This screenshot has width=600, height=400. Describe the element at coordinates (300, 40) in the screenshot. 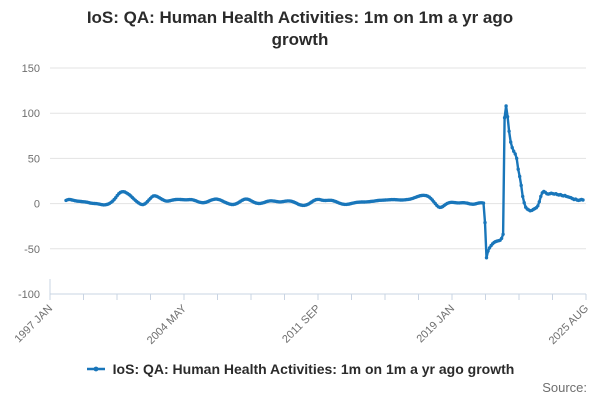

I see `chart-title-line2: growth` at that location.